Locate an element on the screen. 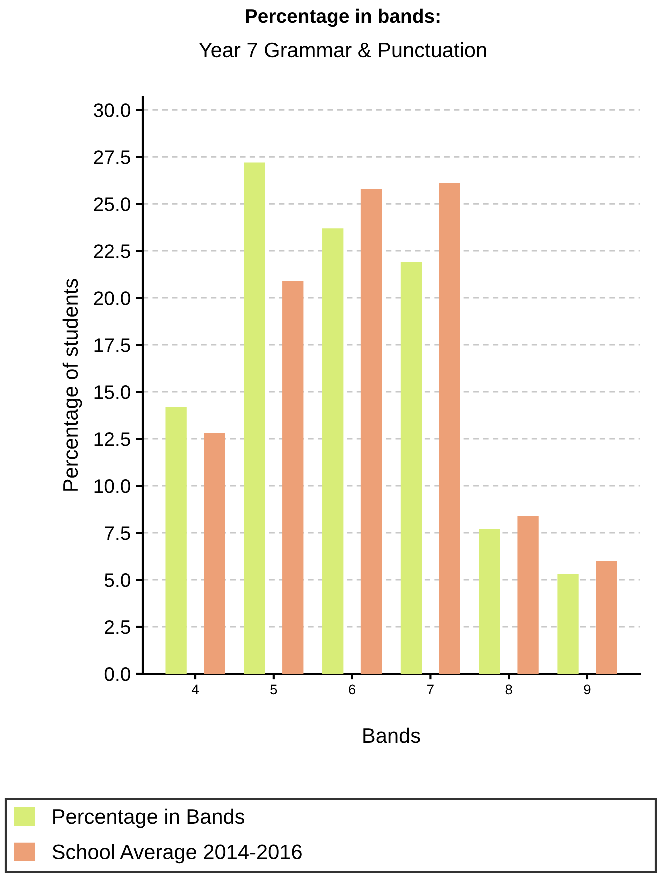  x-tick-label: 6 is located at coordinates (352, 689).